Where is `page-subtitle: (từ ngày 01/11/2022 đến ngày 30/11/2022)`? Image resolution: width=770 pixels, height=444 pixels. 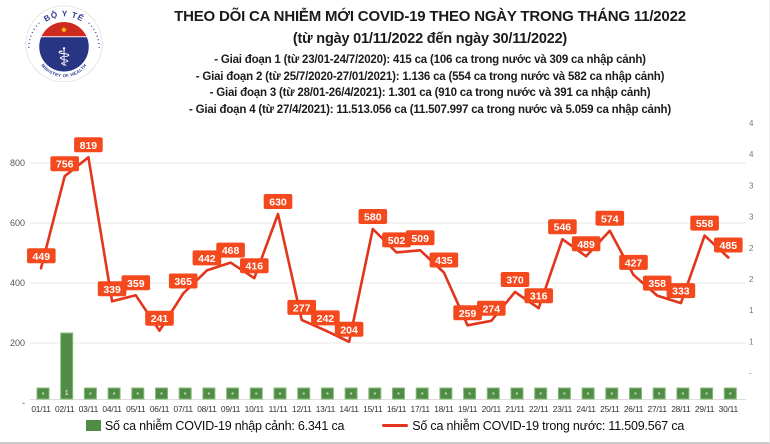 page-subtitle: (từ ngày 01/11/2022 đến ngày 30/11/2022) is located at coordinates (430, 39).